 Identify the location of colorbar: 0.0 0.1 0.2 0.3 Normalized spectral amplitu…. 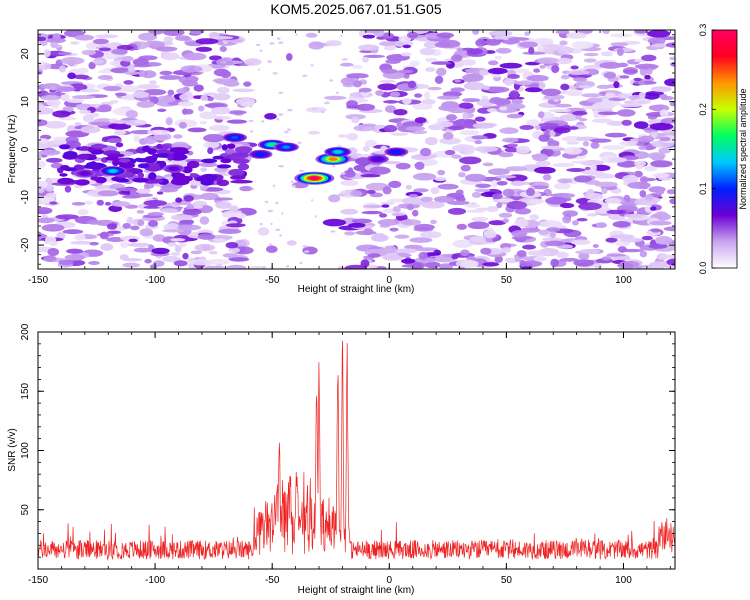
(723, 149).